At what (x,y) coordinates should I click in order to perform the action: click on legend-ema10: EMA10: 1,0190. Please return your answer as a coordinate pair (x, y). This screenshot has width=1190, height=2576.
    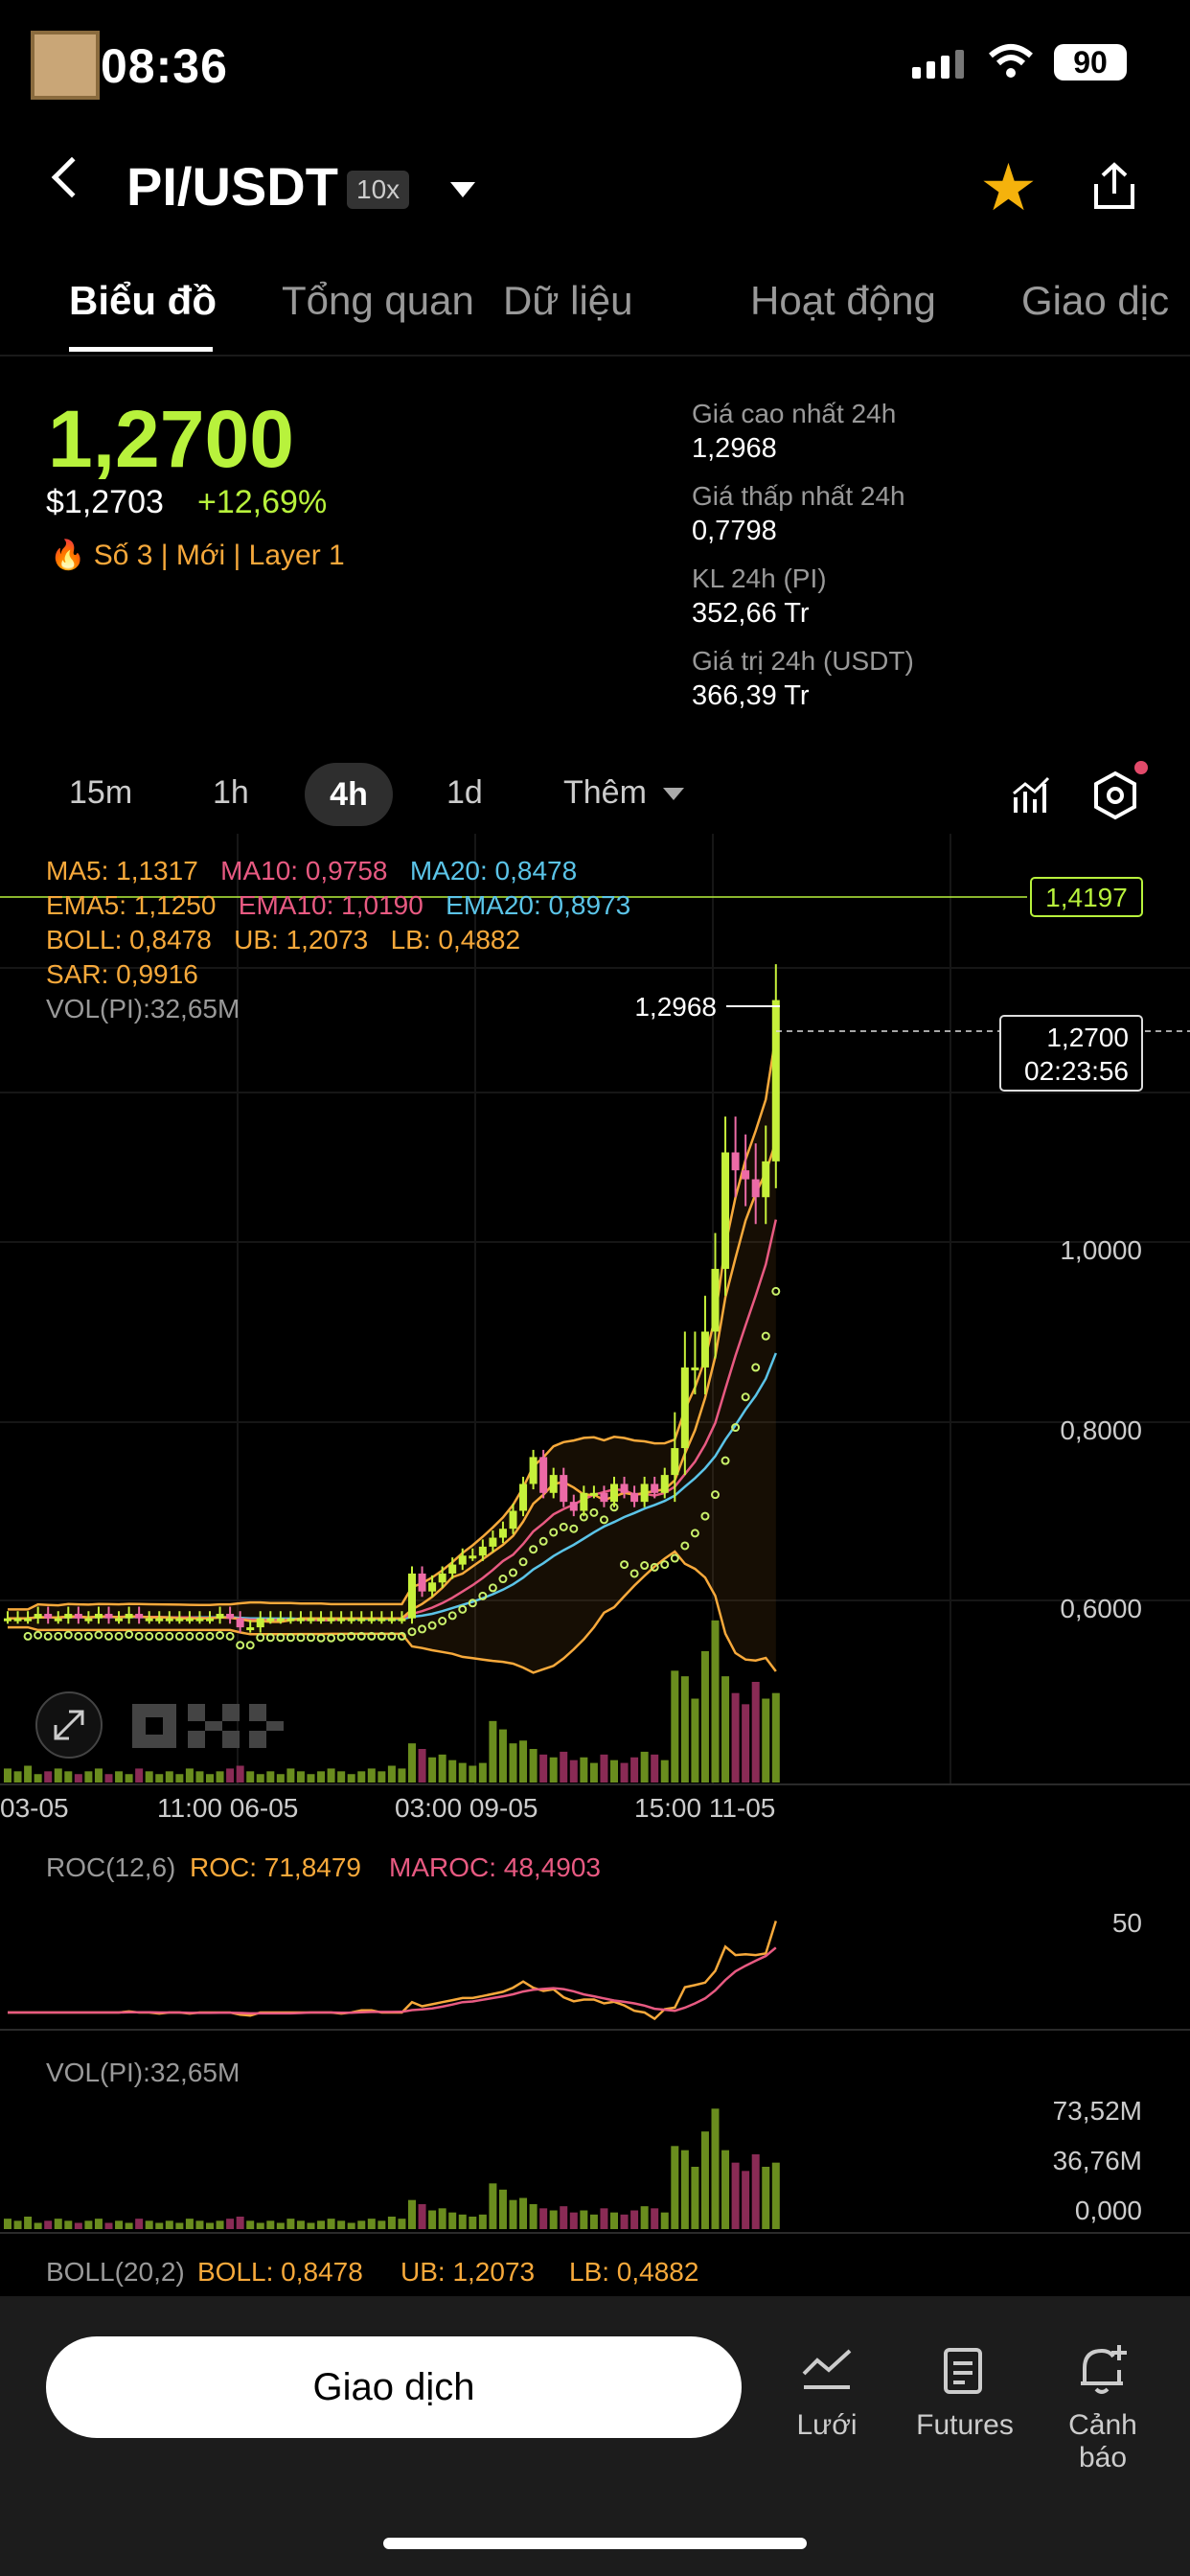
    Looking at the image, I should click on (331, 905).